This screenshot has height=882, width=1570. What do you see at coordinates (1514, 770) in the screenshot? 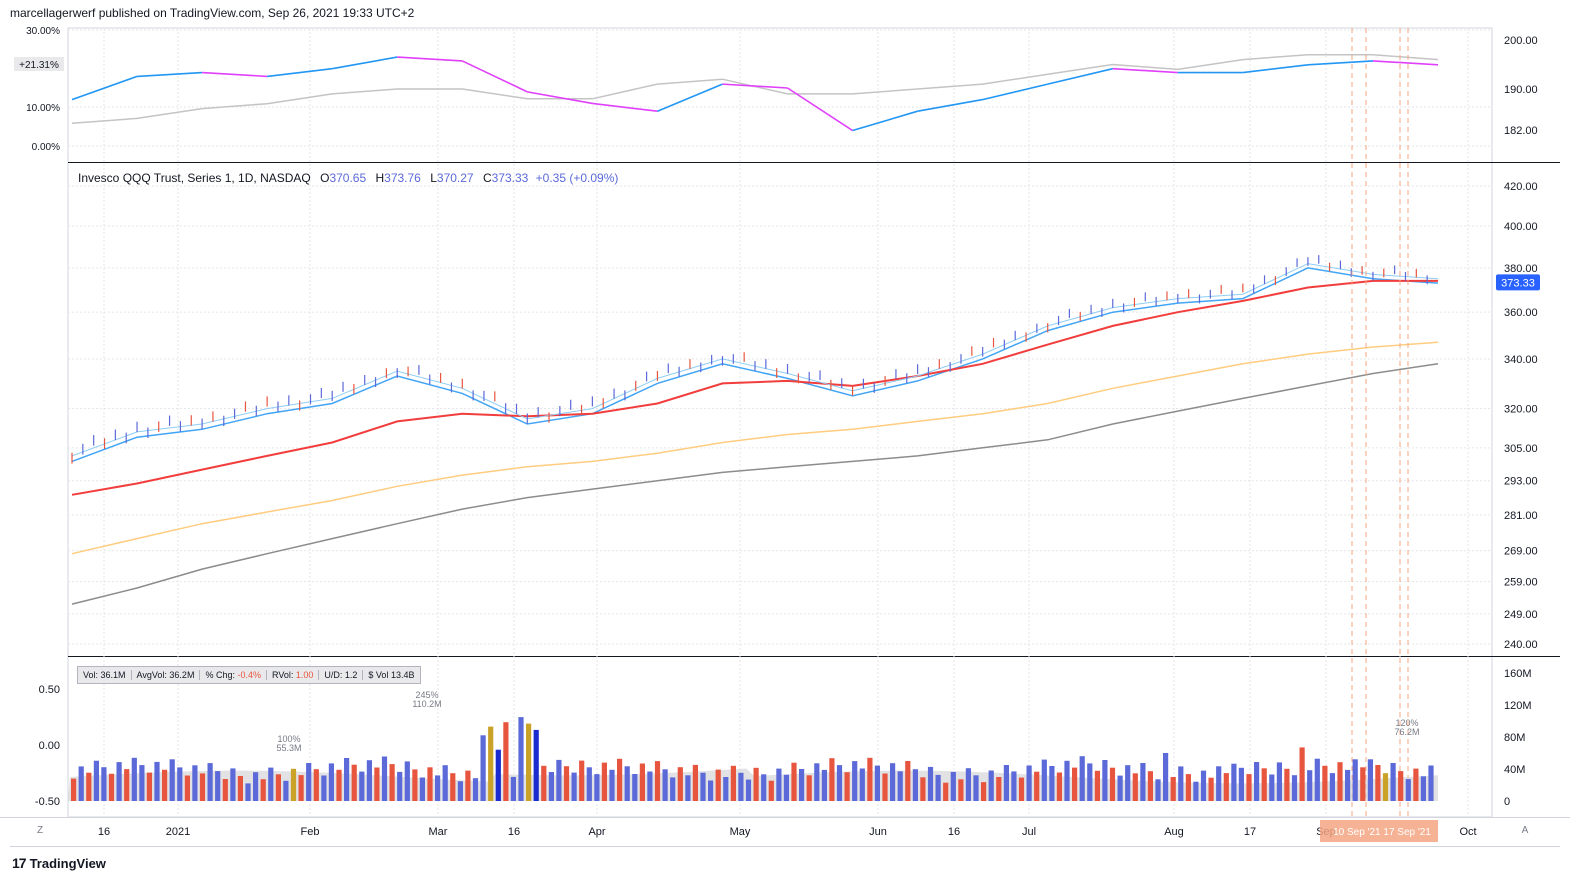
I see `volume-right-tick: 40M` at bounding box center [1514, 770].